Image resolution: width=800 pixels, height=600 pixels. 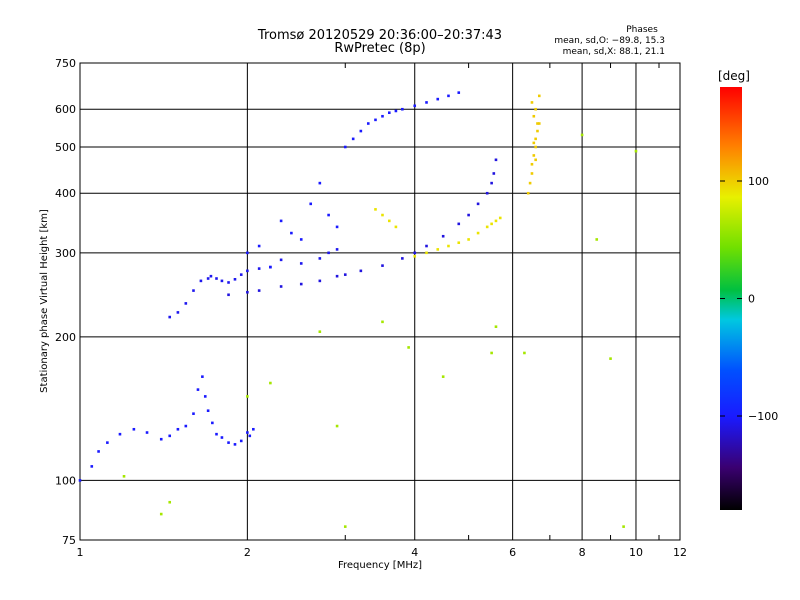 What do you see at coordinates (734, 76) in the screenshot?
I see `colorbar-label: [deg]` at bounding box center [734, 76].